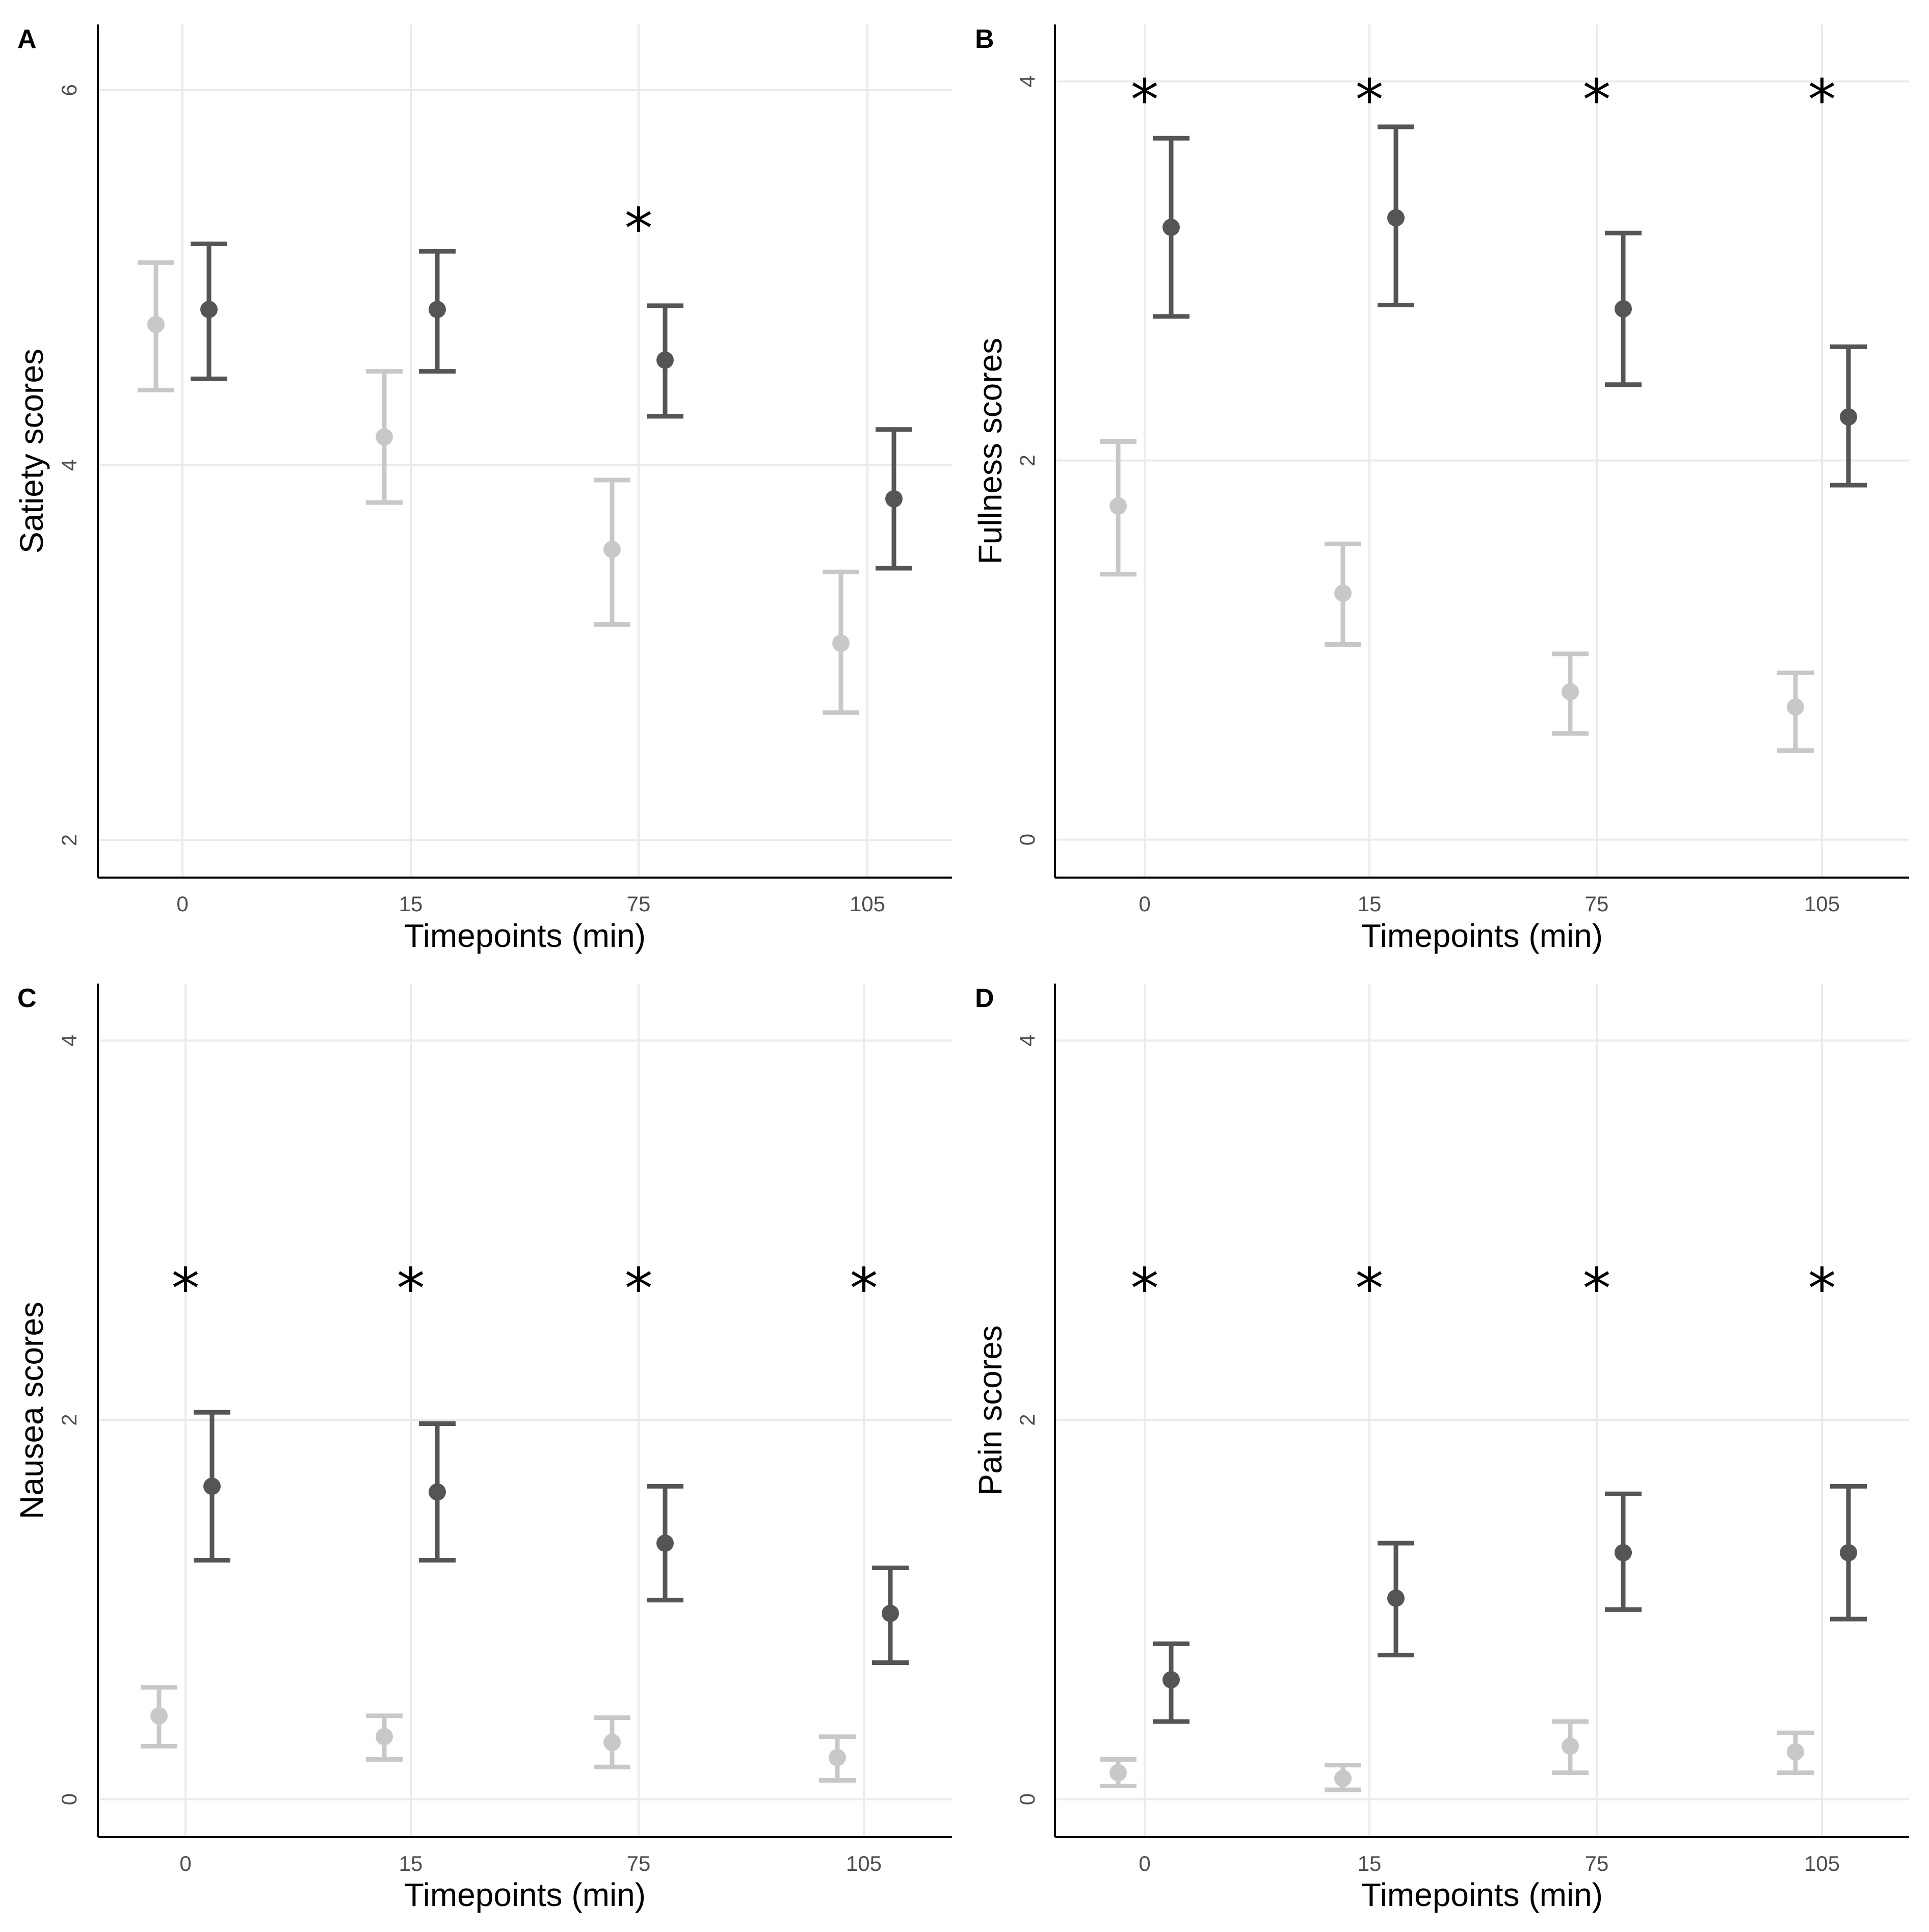  What do you see at coordinates (69, 90) in the screenshot?
I see `y-tick-label: 6` at bounding box center [69, 90].